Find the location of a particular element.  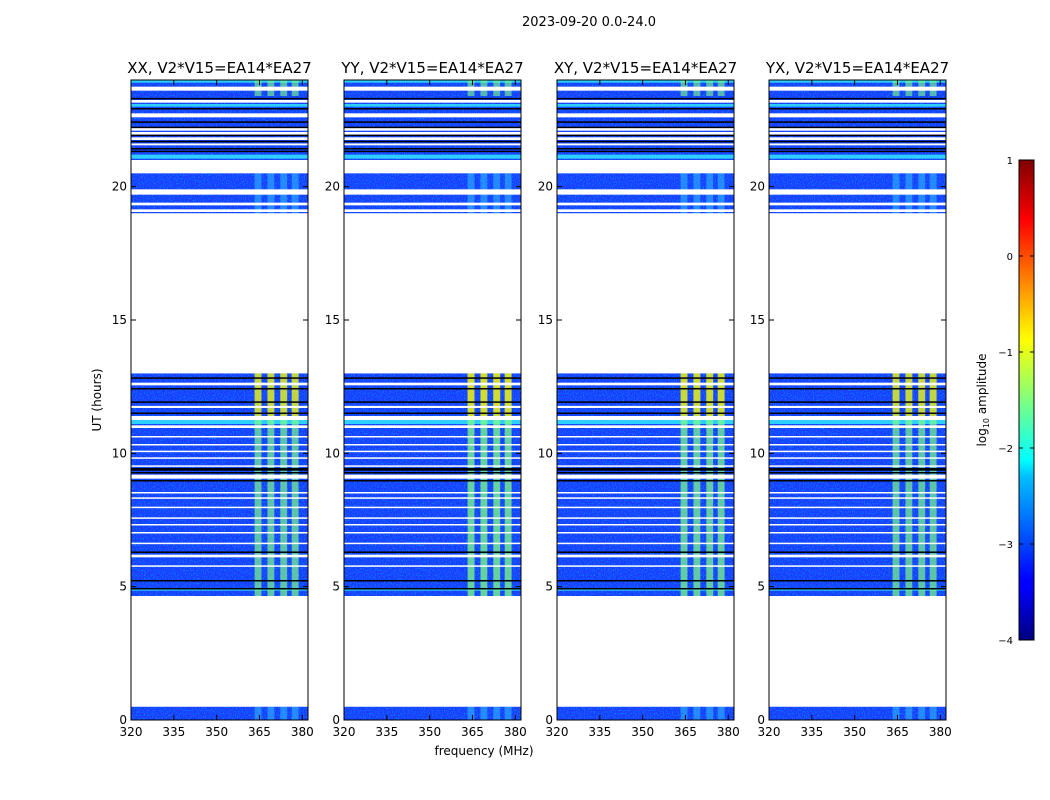

y-tick-label: 5 is located at coordinates (549, 587).